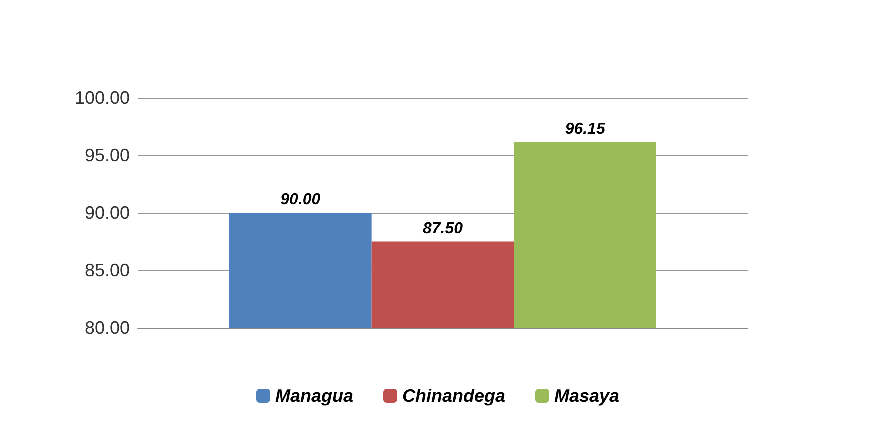 The width and height of the screenshot is (878, 428). I want to click on y-tick-label: 80.00, so click(107, 328).